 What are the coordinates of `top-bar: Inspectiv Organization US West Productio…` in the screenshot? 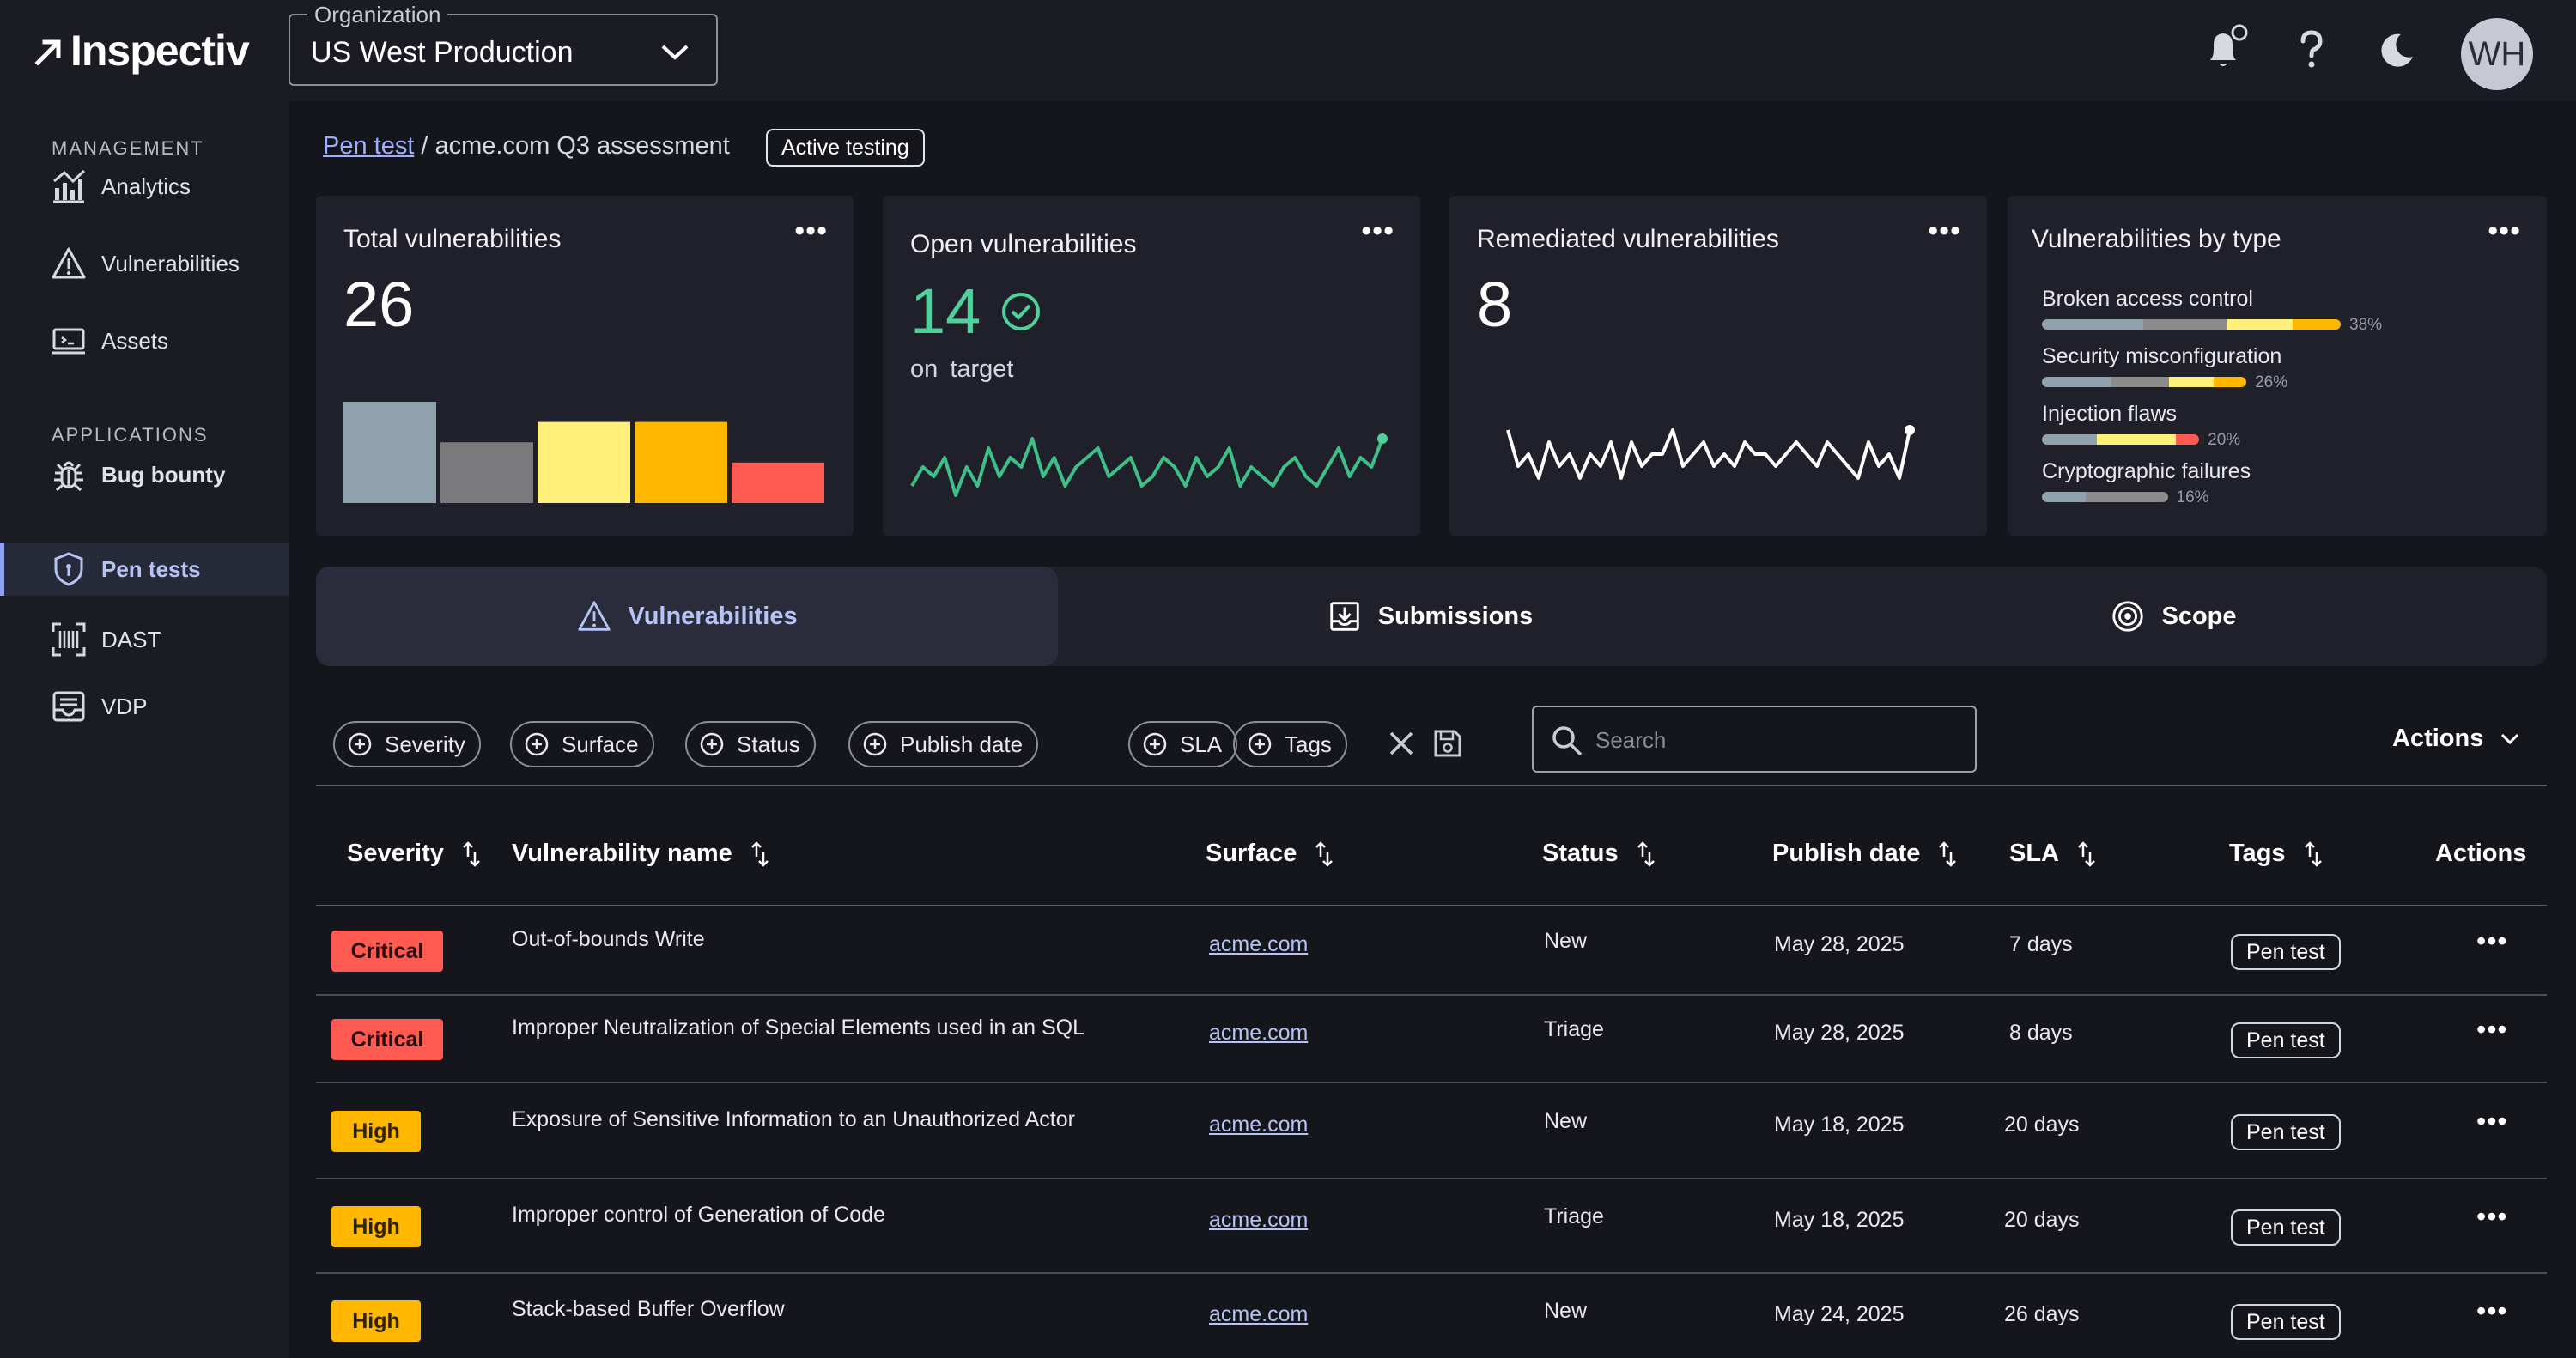 It's located at (1288, 51).